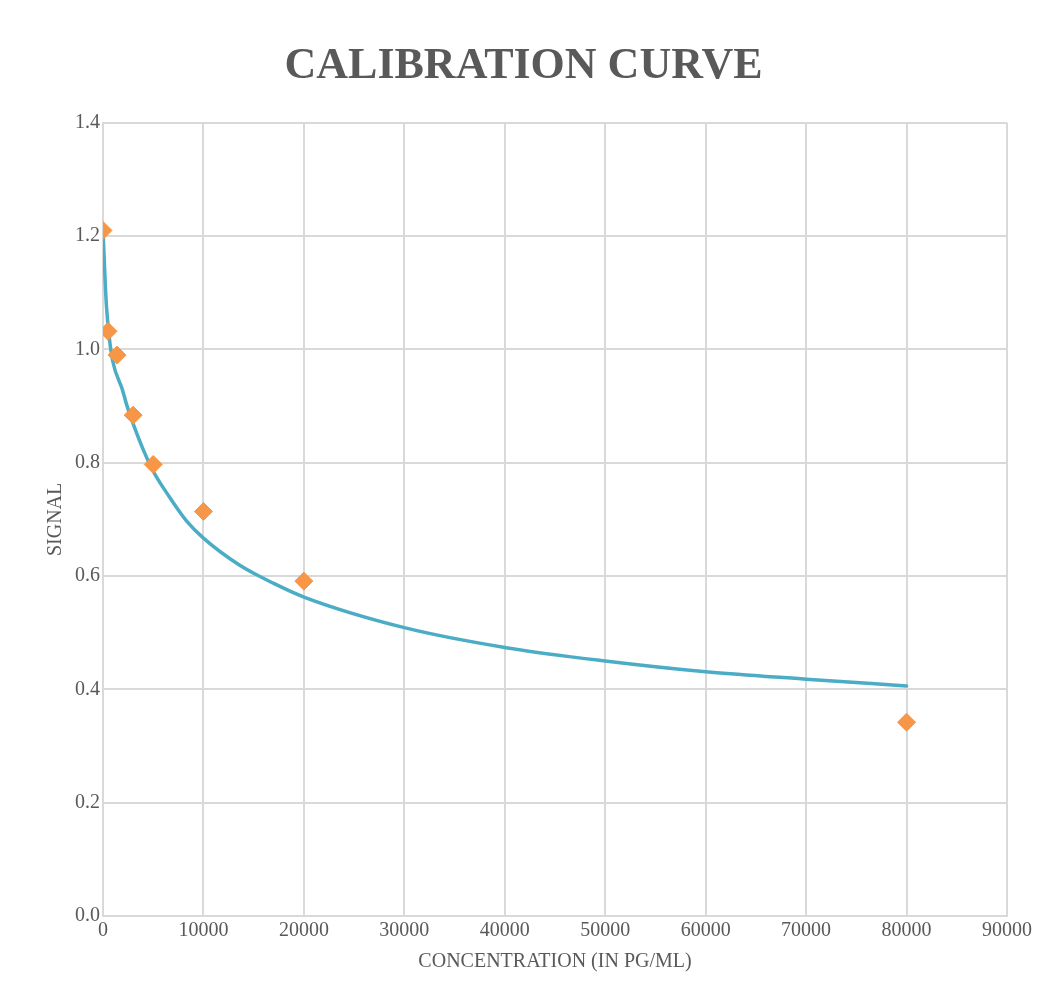 The width and height of the screenshot is (1047, 988). Describe the element at coordinates (87, 460) in the screenshot. I see `y-tick-label: 0.8` at that location.